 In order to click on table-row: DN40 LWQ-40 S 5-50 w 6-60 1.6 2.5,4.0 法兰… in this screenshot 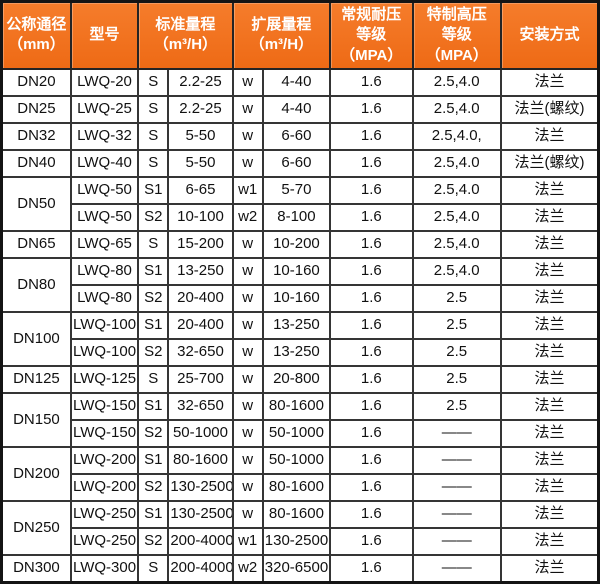, I will do `click(300, 163)`.